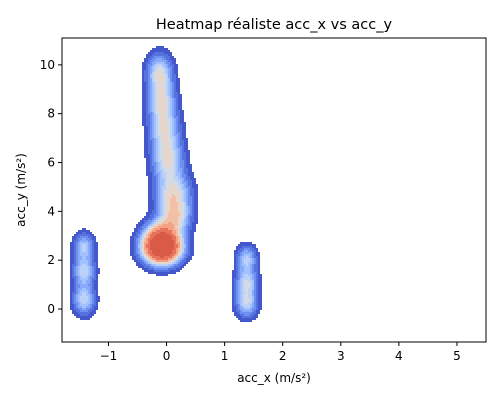 The image size is (500, 400). What do you see at coordinates (274, 25) in the screenshot?
I see `chart-title: Heatmap réaliste acc_x vs acc_y` at bounding box center [274, 25].